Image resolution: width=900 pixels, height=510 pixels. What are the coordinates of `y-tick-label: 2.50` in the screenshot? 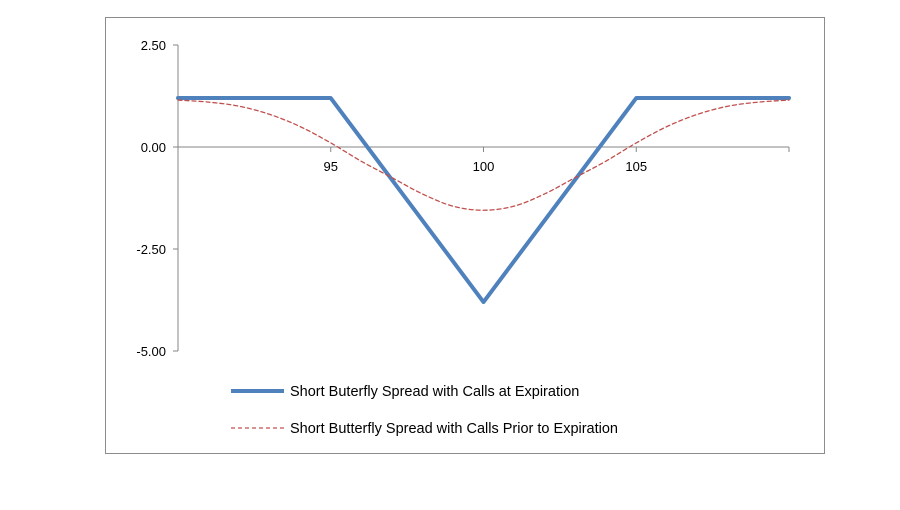 It's located at (153, 45).